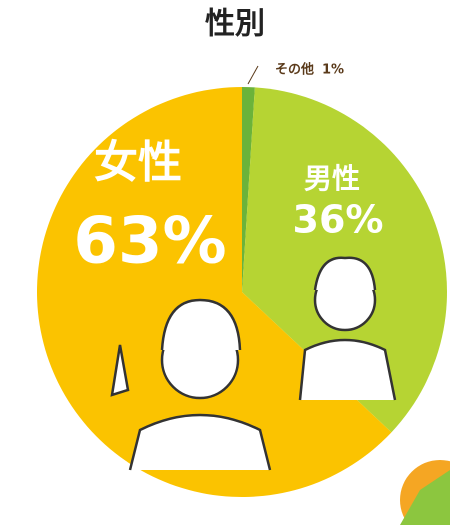 The height and width of the screenshot is (525, 450). What do you see at coordinates (294, 70) in the screenshot?
I see `category-label: その他` at bounding box center [294, 70].